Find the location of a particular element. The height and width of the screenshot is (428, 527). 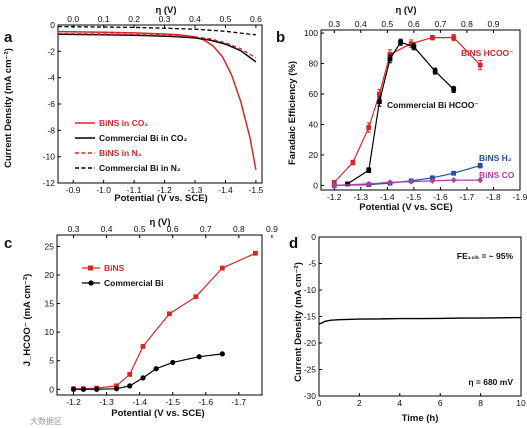

panel-a-series-3-line is located at coordinates (156, 30).